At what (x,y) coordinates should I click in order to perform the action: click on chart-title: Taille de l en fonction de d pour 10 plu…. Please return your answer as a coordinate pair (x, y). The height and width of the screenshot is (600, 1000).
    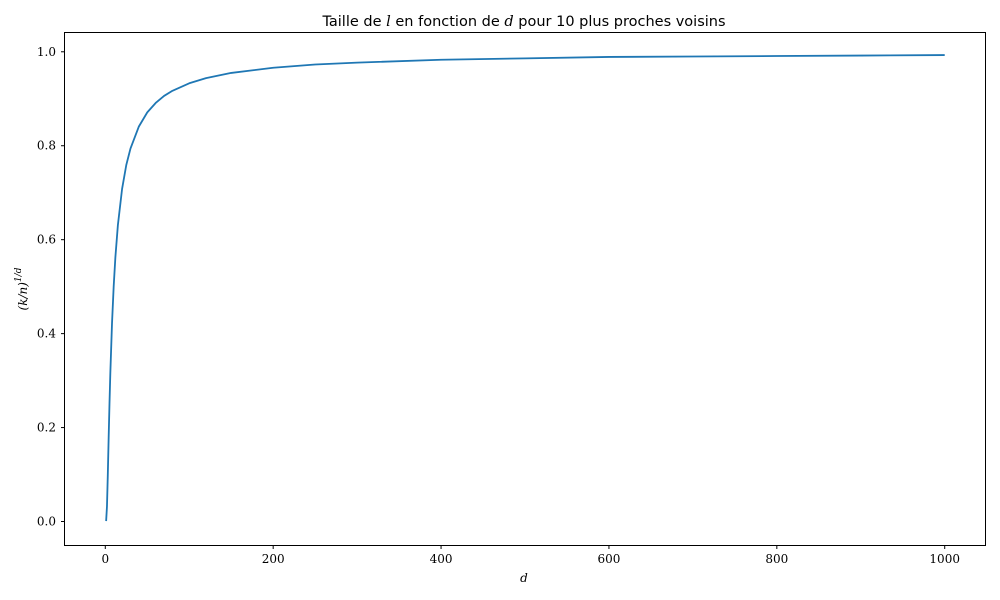
    Looking at the image, I should click on (523, 22).